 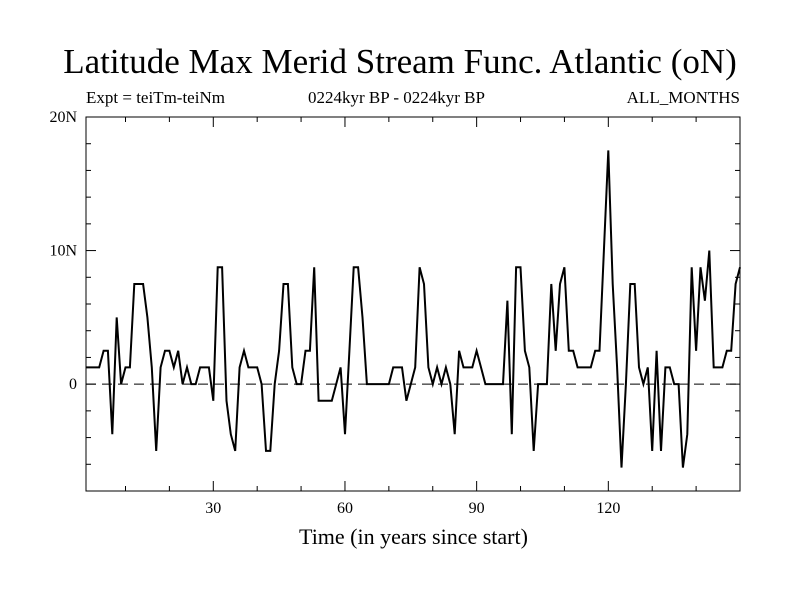 What do you see at coordinates (155, 97) in the screenshot?
I see `experiment-label: Expt = teiTm-teiNm` at bounding box center [155, 97].